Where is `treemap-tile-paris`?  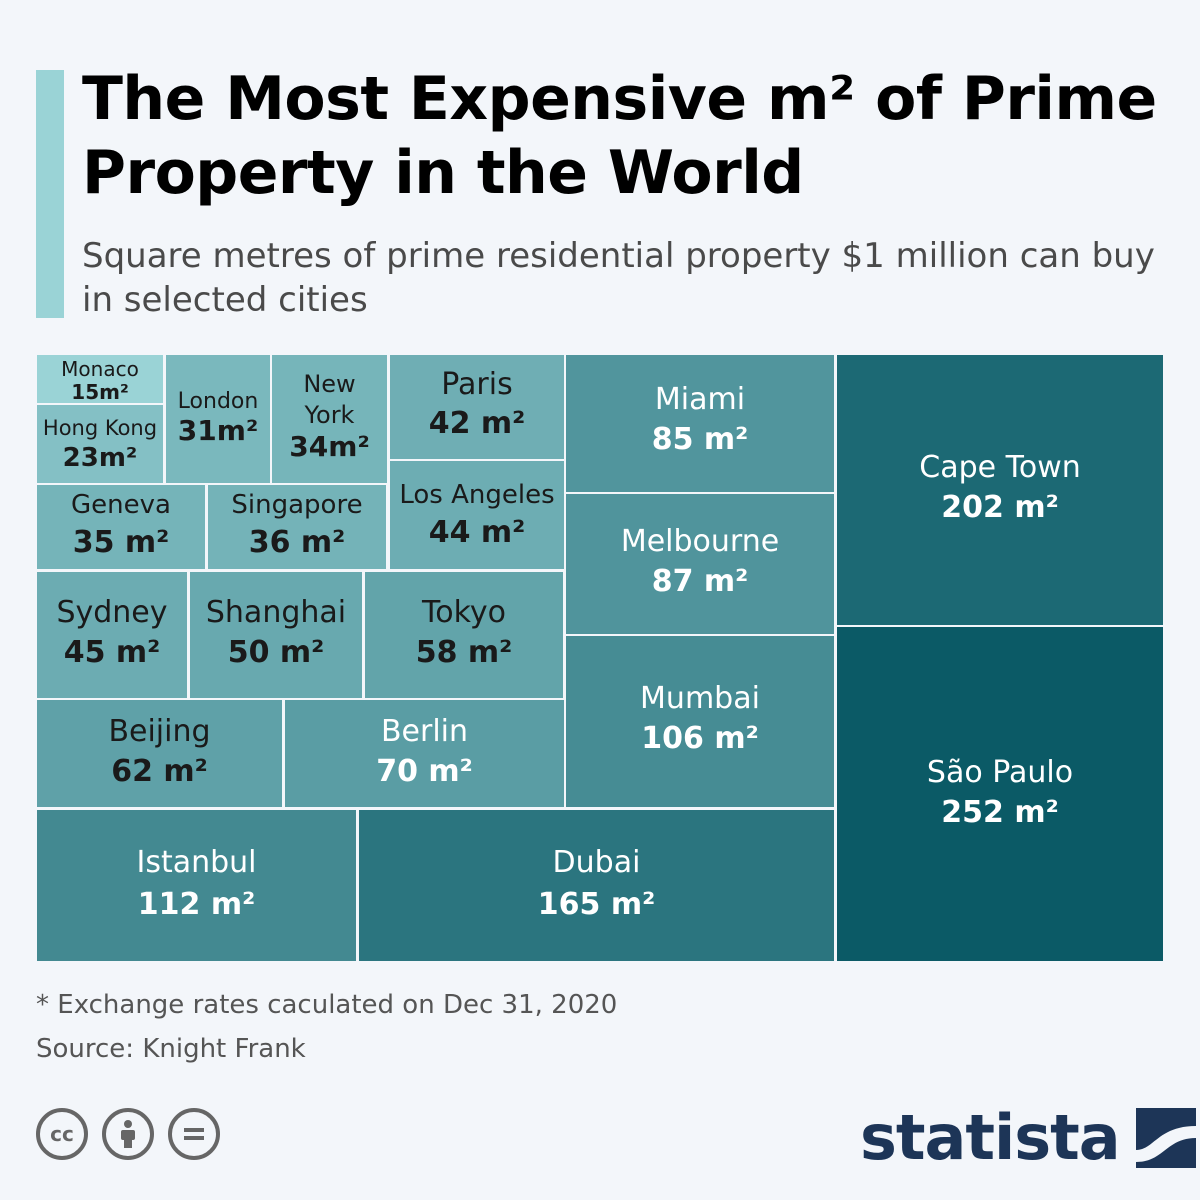 treemap-tile-paris is located at coordinates (477, 407).